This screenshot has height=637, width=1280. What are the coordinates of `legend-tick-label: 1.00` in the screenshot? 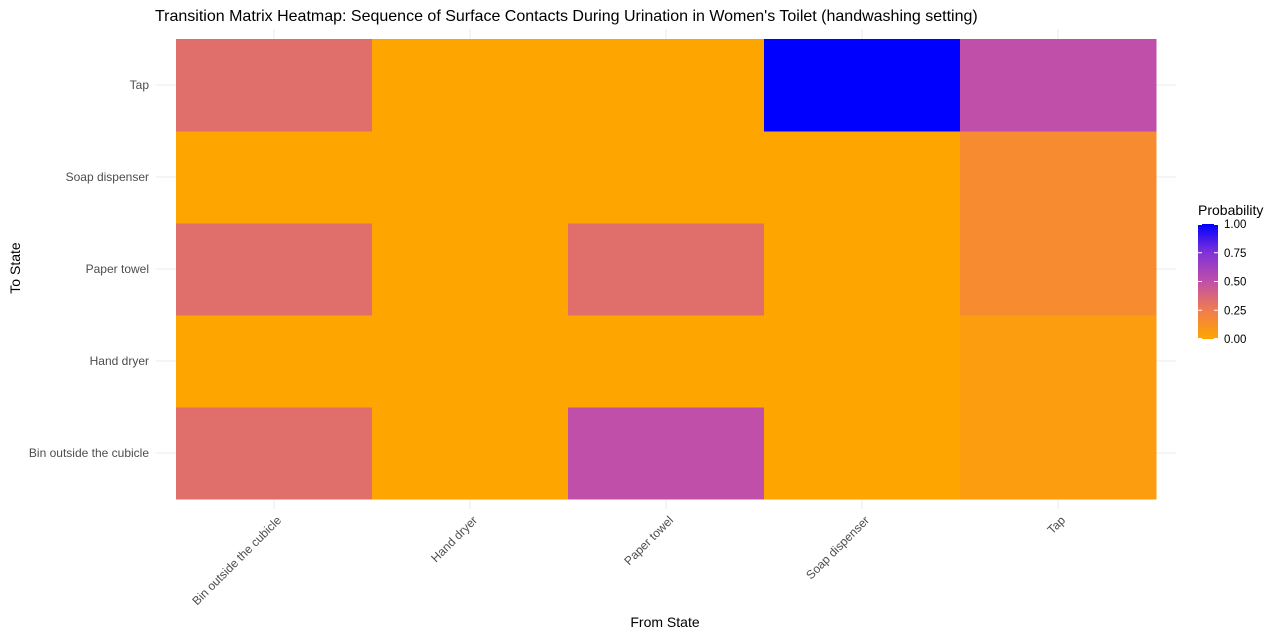 It's located at (1235, 225).